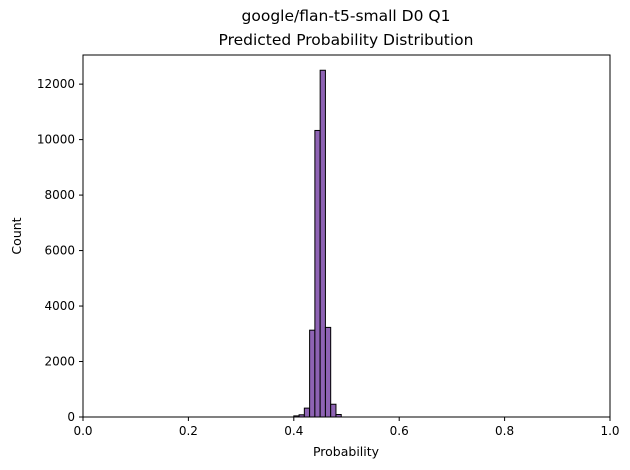  What do you see at coordinates (346, 451) in the screenshot?
I see `x-axis-label: Probability` at bounding box center [346, 451].